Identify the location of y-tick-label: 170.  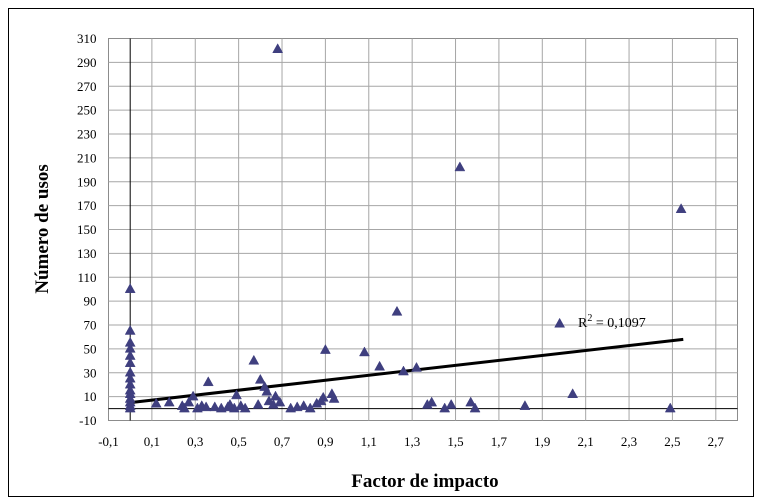
(87, 205).